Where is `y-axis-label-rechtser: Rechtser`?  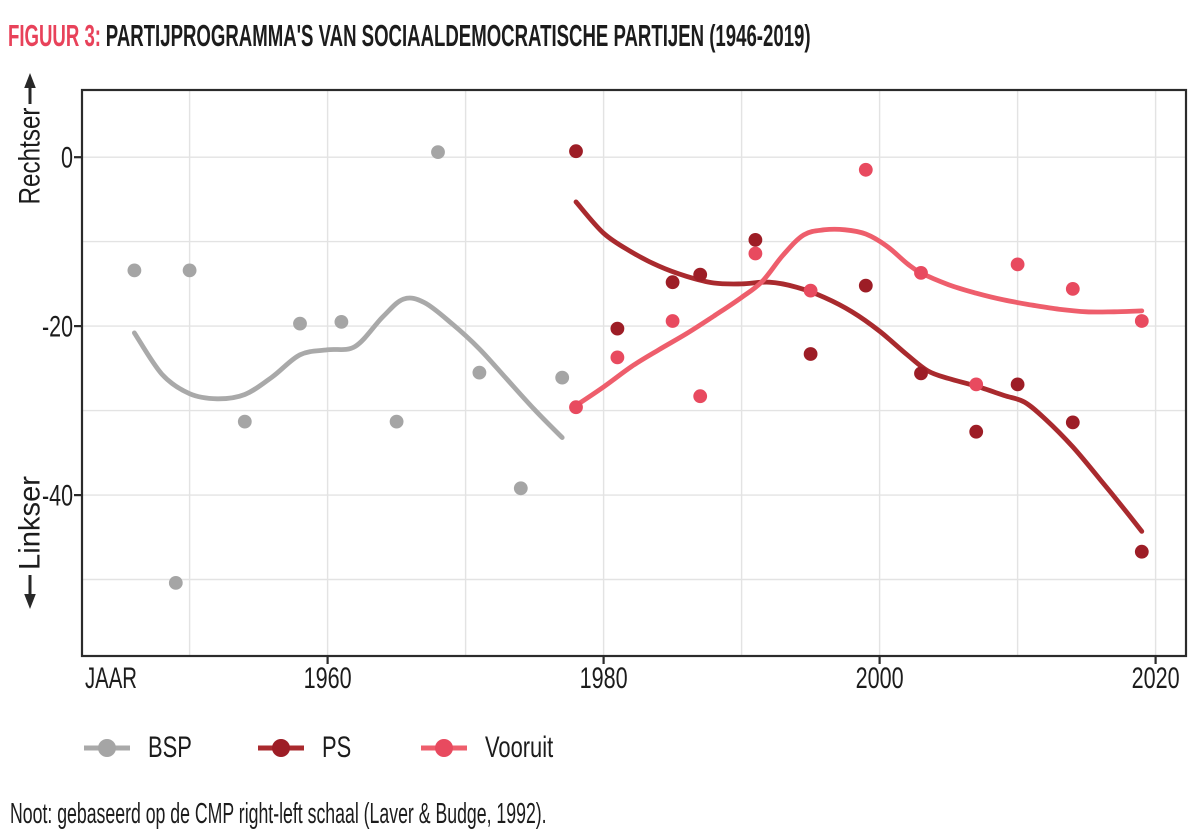
y-axis-label-rechtser: Rechtser is located at coordinates (30, 155).